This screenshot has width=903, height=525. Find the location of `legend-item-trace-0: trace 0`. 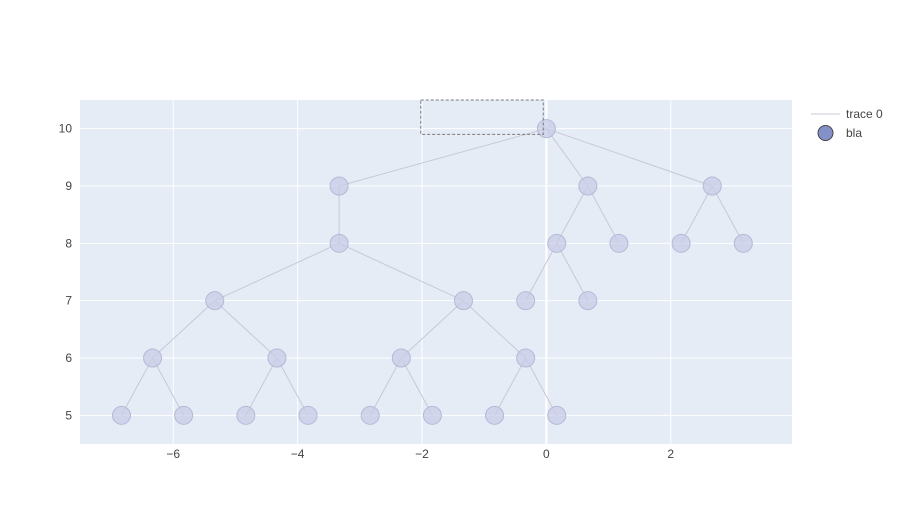

legend-item-trace-0: trace 0 is located at coordinates (847, 114).